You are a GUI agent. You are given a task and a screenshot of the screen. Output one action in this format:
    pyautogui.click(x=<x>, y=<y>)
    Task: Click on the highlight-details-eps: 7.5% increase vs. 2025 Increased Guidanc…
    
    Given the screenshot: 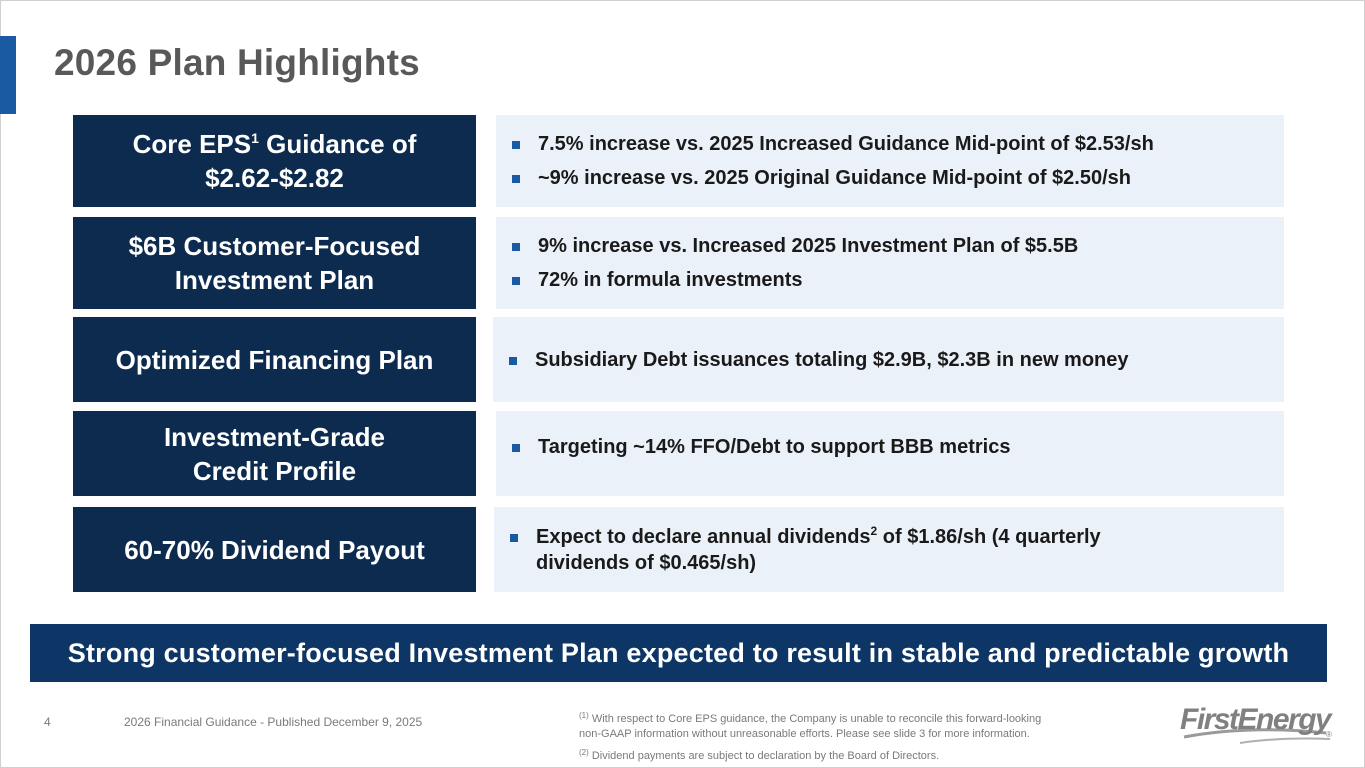 What is the action you would take?
    pyautogui.click(x=890, y=161)
    